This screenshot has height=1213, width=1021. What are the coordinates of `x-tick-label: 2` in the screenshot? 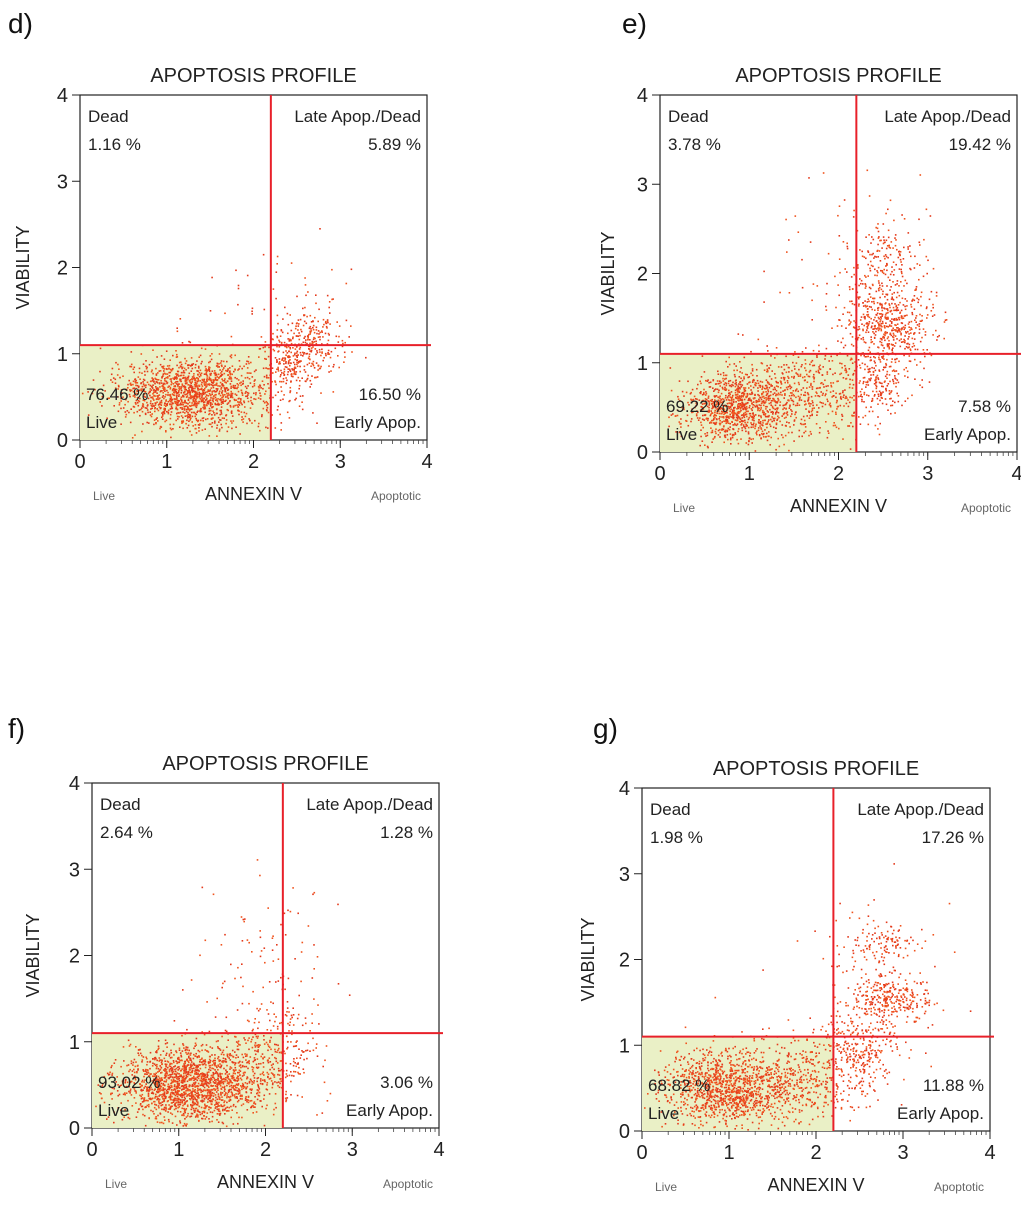 It's located at (838, 474).